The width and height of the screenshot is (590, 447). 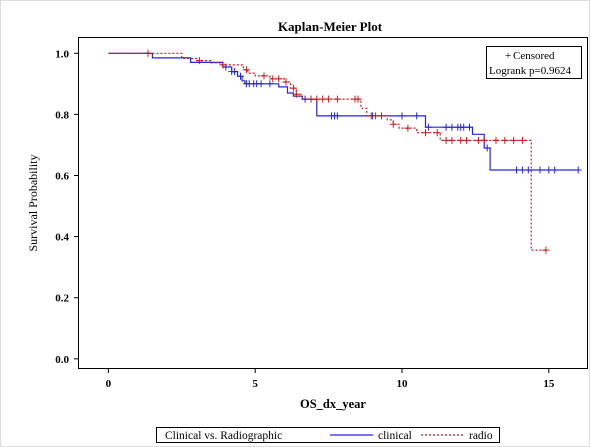 What do you see at coordinates (330, 379) in the screenshot?
I see `x-axis: 0 5 10 15` at bounding box center [330, 379].